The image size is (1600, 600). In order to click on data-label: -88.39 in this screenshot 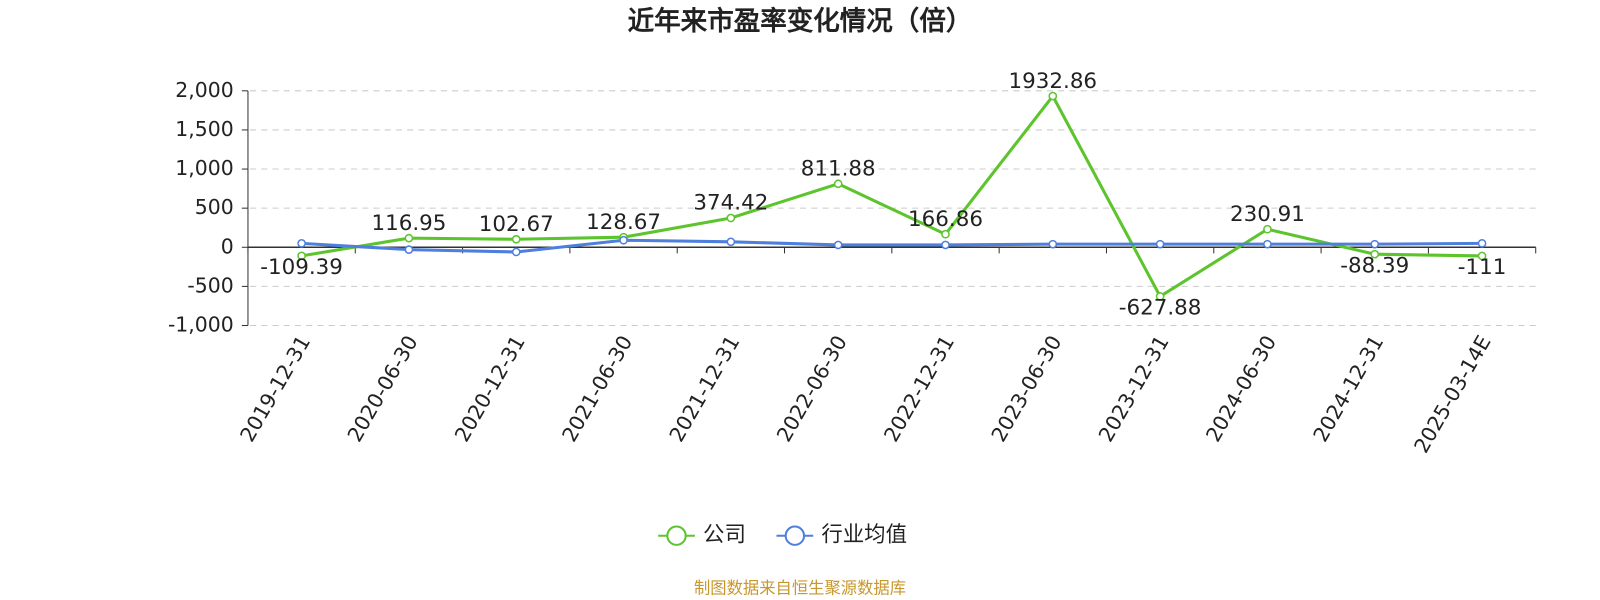, I will do `click(1374, 265)`.